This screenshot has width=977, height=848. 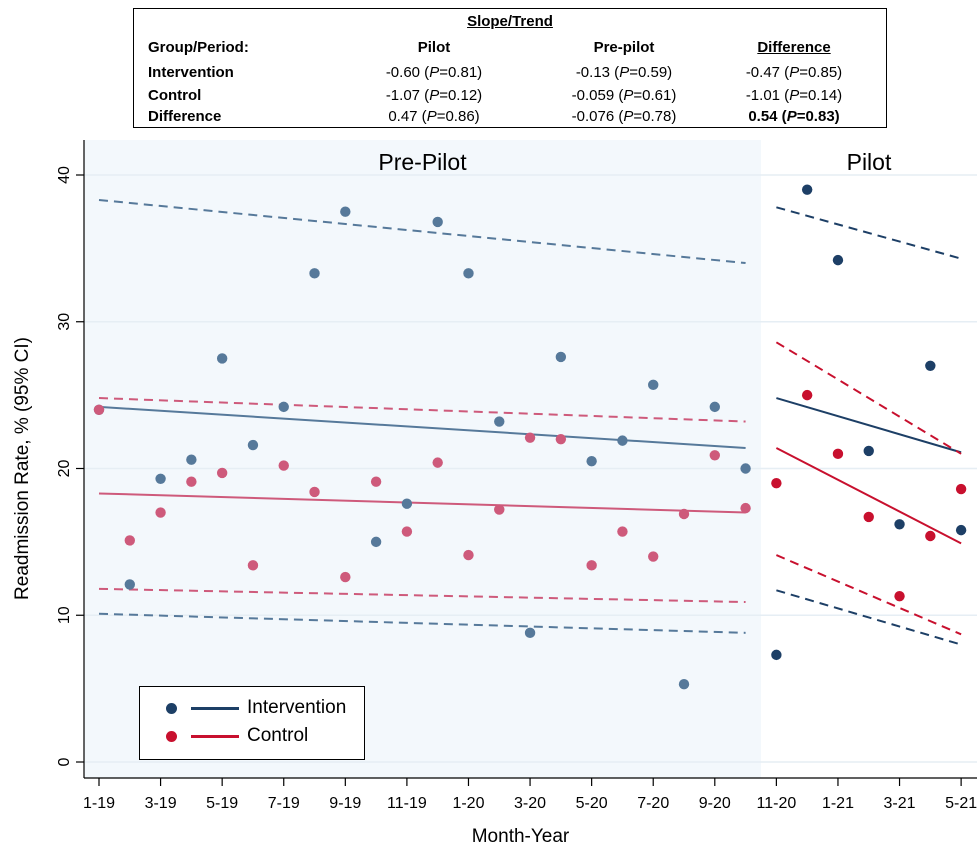 I want to click on table-title: Slope/Trend, so click(x=510, y=21).